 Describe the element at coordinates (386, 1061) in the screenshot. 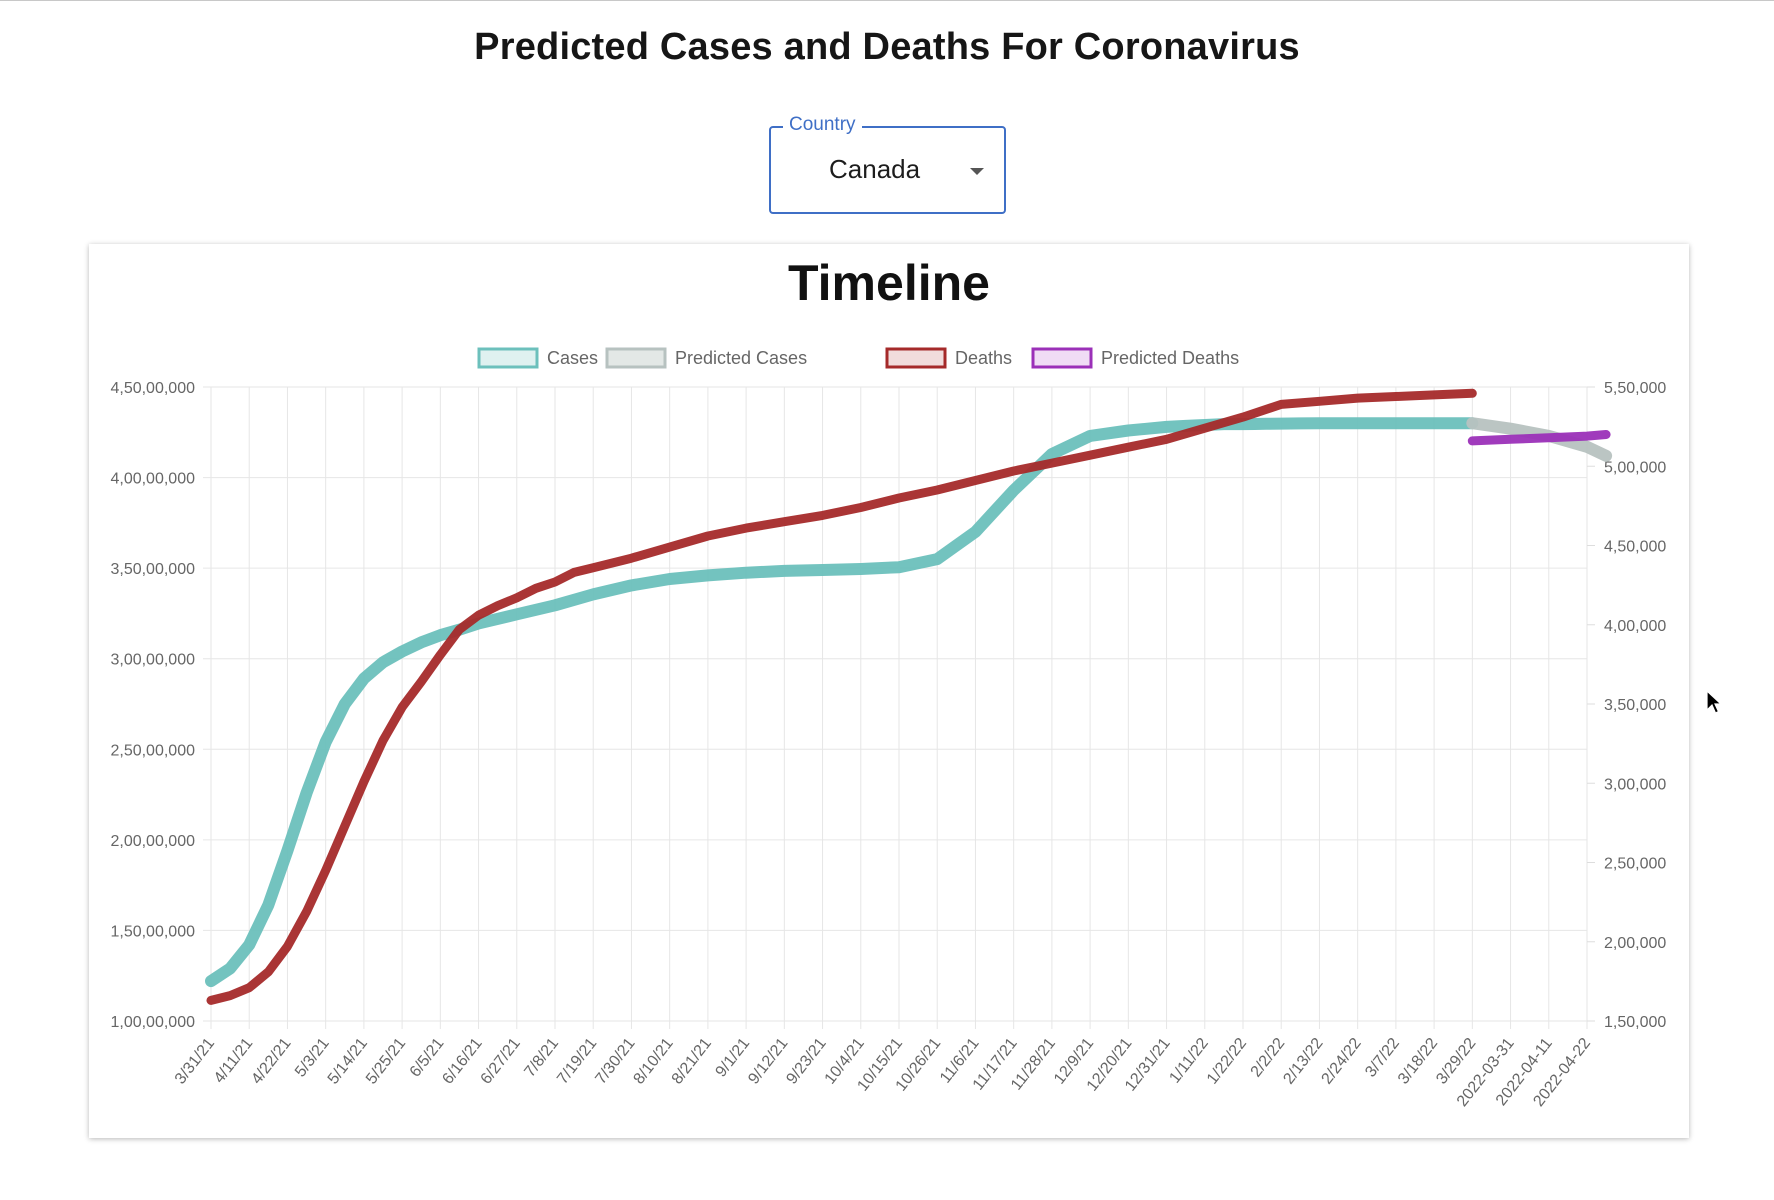

I see `x-tick-label: 5/25/21` at that location.